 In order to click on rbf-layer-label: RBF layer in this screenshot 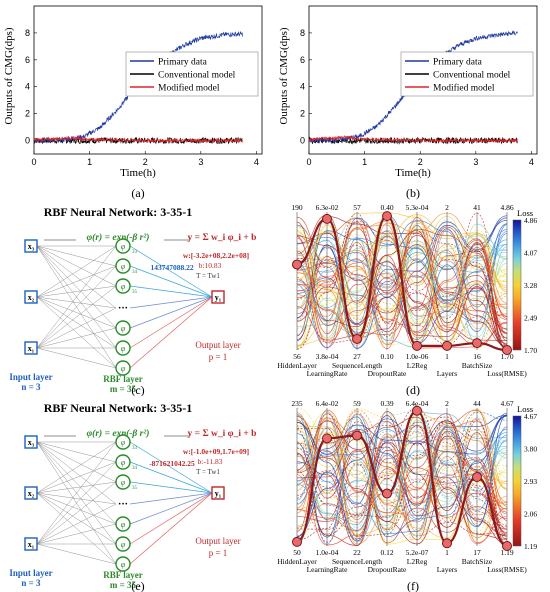, I will do `click(122, 379)`.